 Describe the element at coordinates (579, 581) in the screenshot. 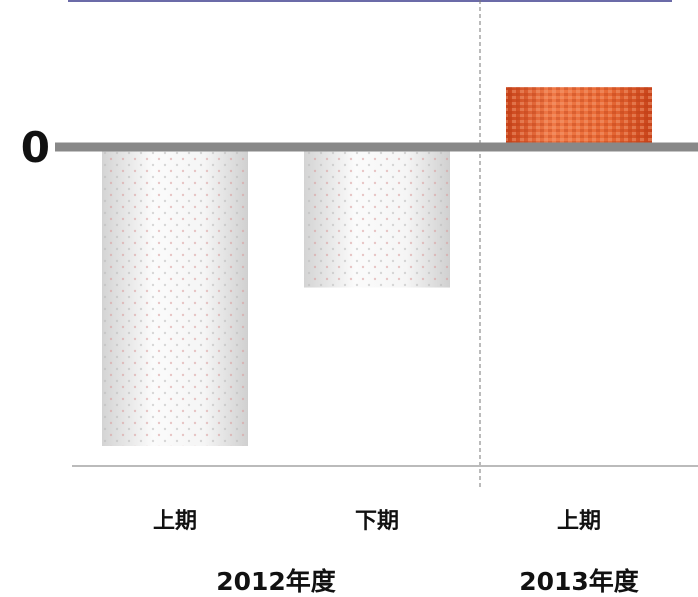

I see `group-label: 2013年度` at that location.